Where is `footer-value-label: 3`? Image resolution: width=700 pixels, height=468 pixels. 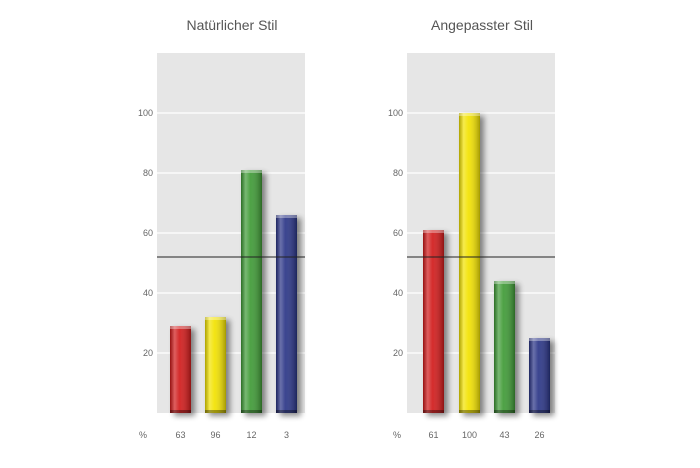
footer-value-label: 3 is located at coordinates (286, 435).